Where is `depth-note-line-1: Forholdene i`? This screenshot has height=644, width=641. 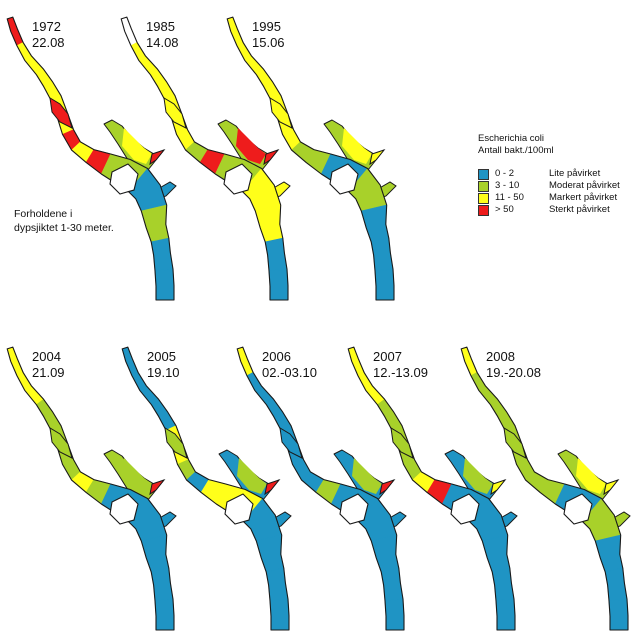
depth-note-line-1: Forholdene i is located at coordinates (43, 214).